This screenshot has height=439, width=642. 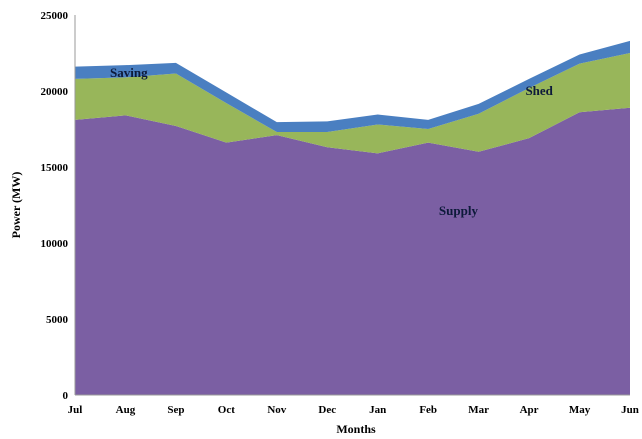 I want to click on x-tick-label: Sep, so click(x=175, y=410).